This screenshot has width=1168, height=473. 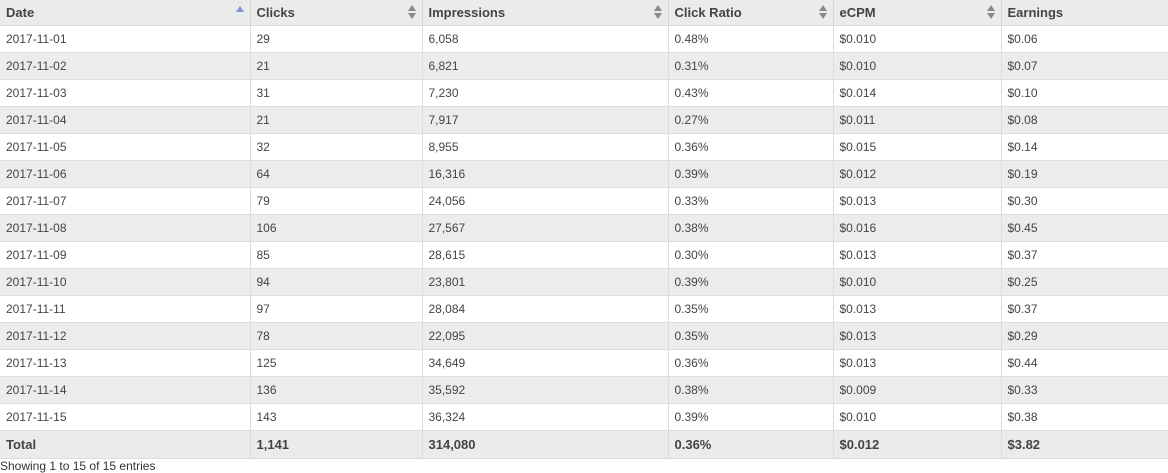 I want to click on cell-date: 2017-11-09, so click(x=125, y=255).